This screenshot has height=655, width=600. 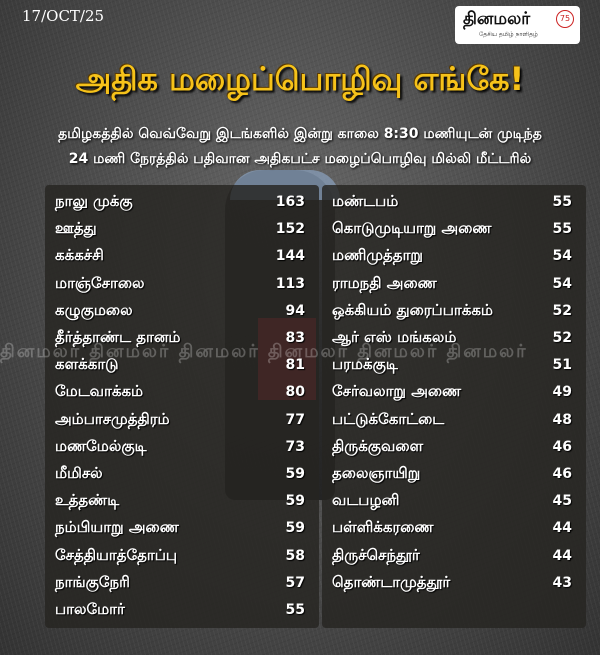 What do you see at coordinates (562, 501) in the screenshot?
I see `rainfall-mm: 45` at bounding box center [562, 501].